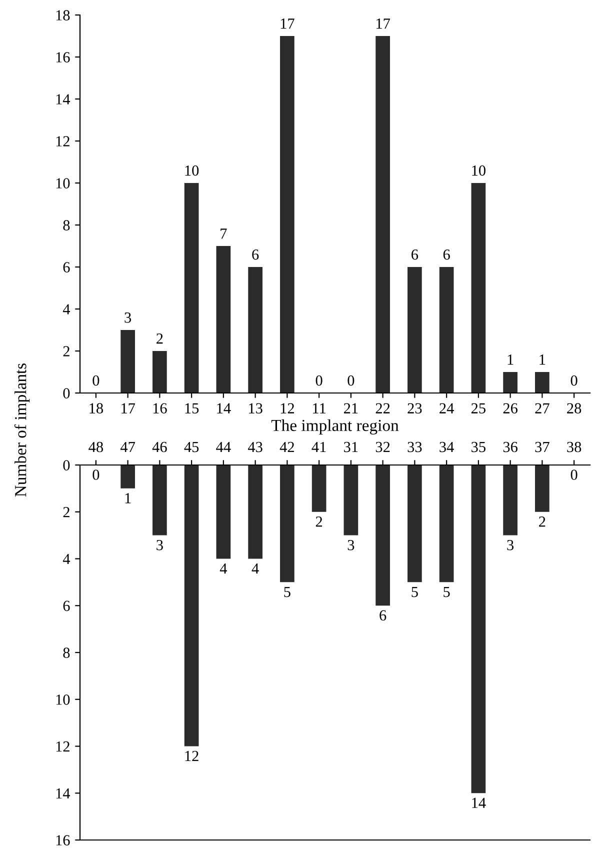  What do you see at coordinates (510, 447) in the screenshot?
I see `x-tick-label: 36` at bounding box center [510, 447].